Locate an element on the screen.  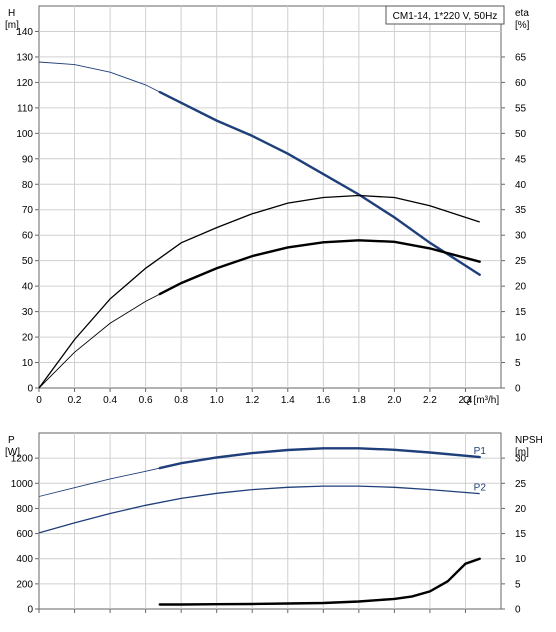
y-right-tick-label: 60 is located at coordinates (521, 83).